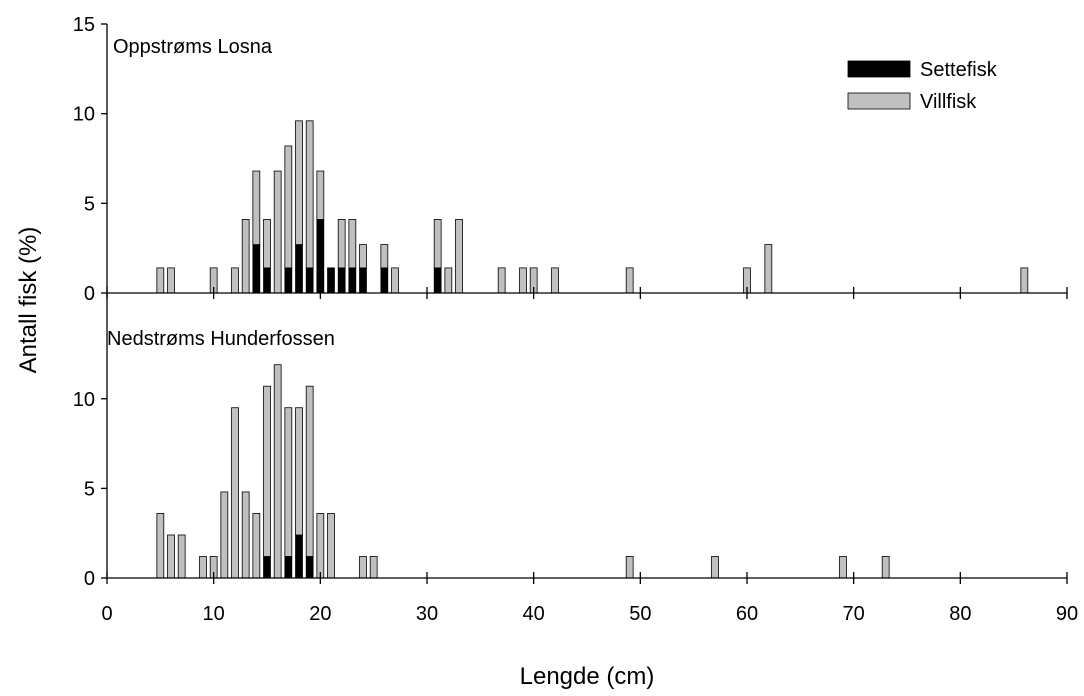  Describe the element at coordinates (587, 676) in the screenshot. I see `x-axis-label: Lengde (cm)` at that location.